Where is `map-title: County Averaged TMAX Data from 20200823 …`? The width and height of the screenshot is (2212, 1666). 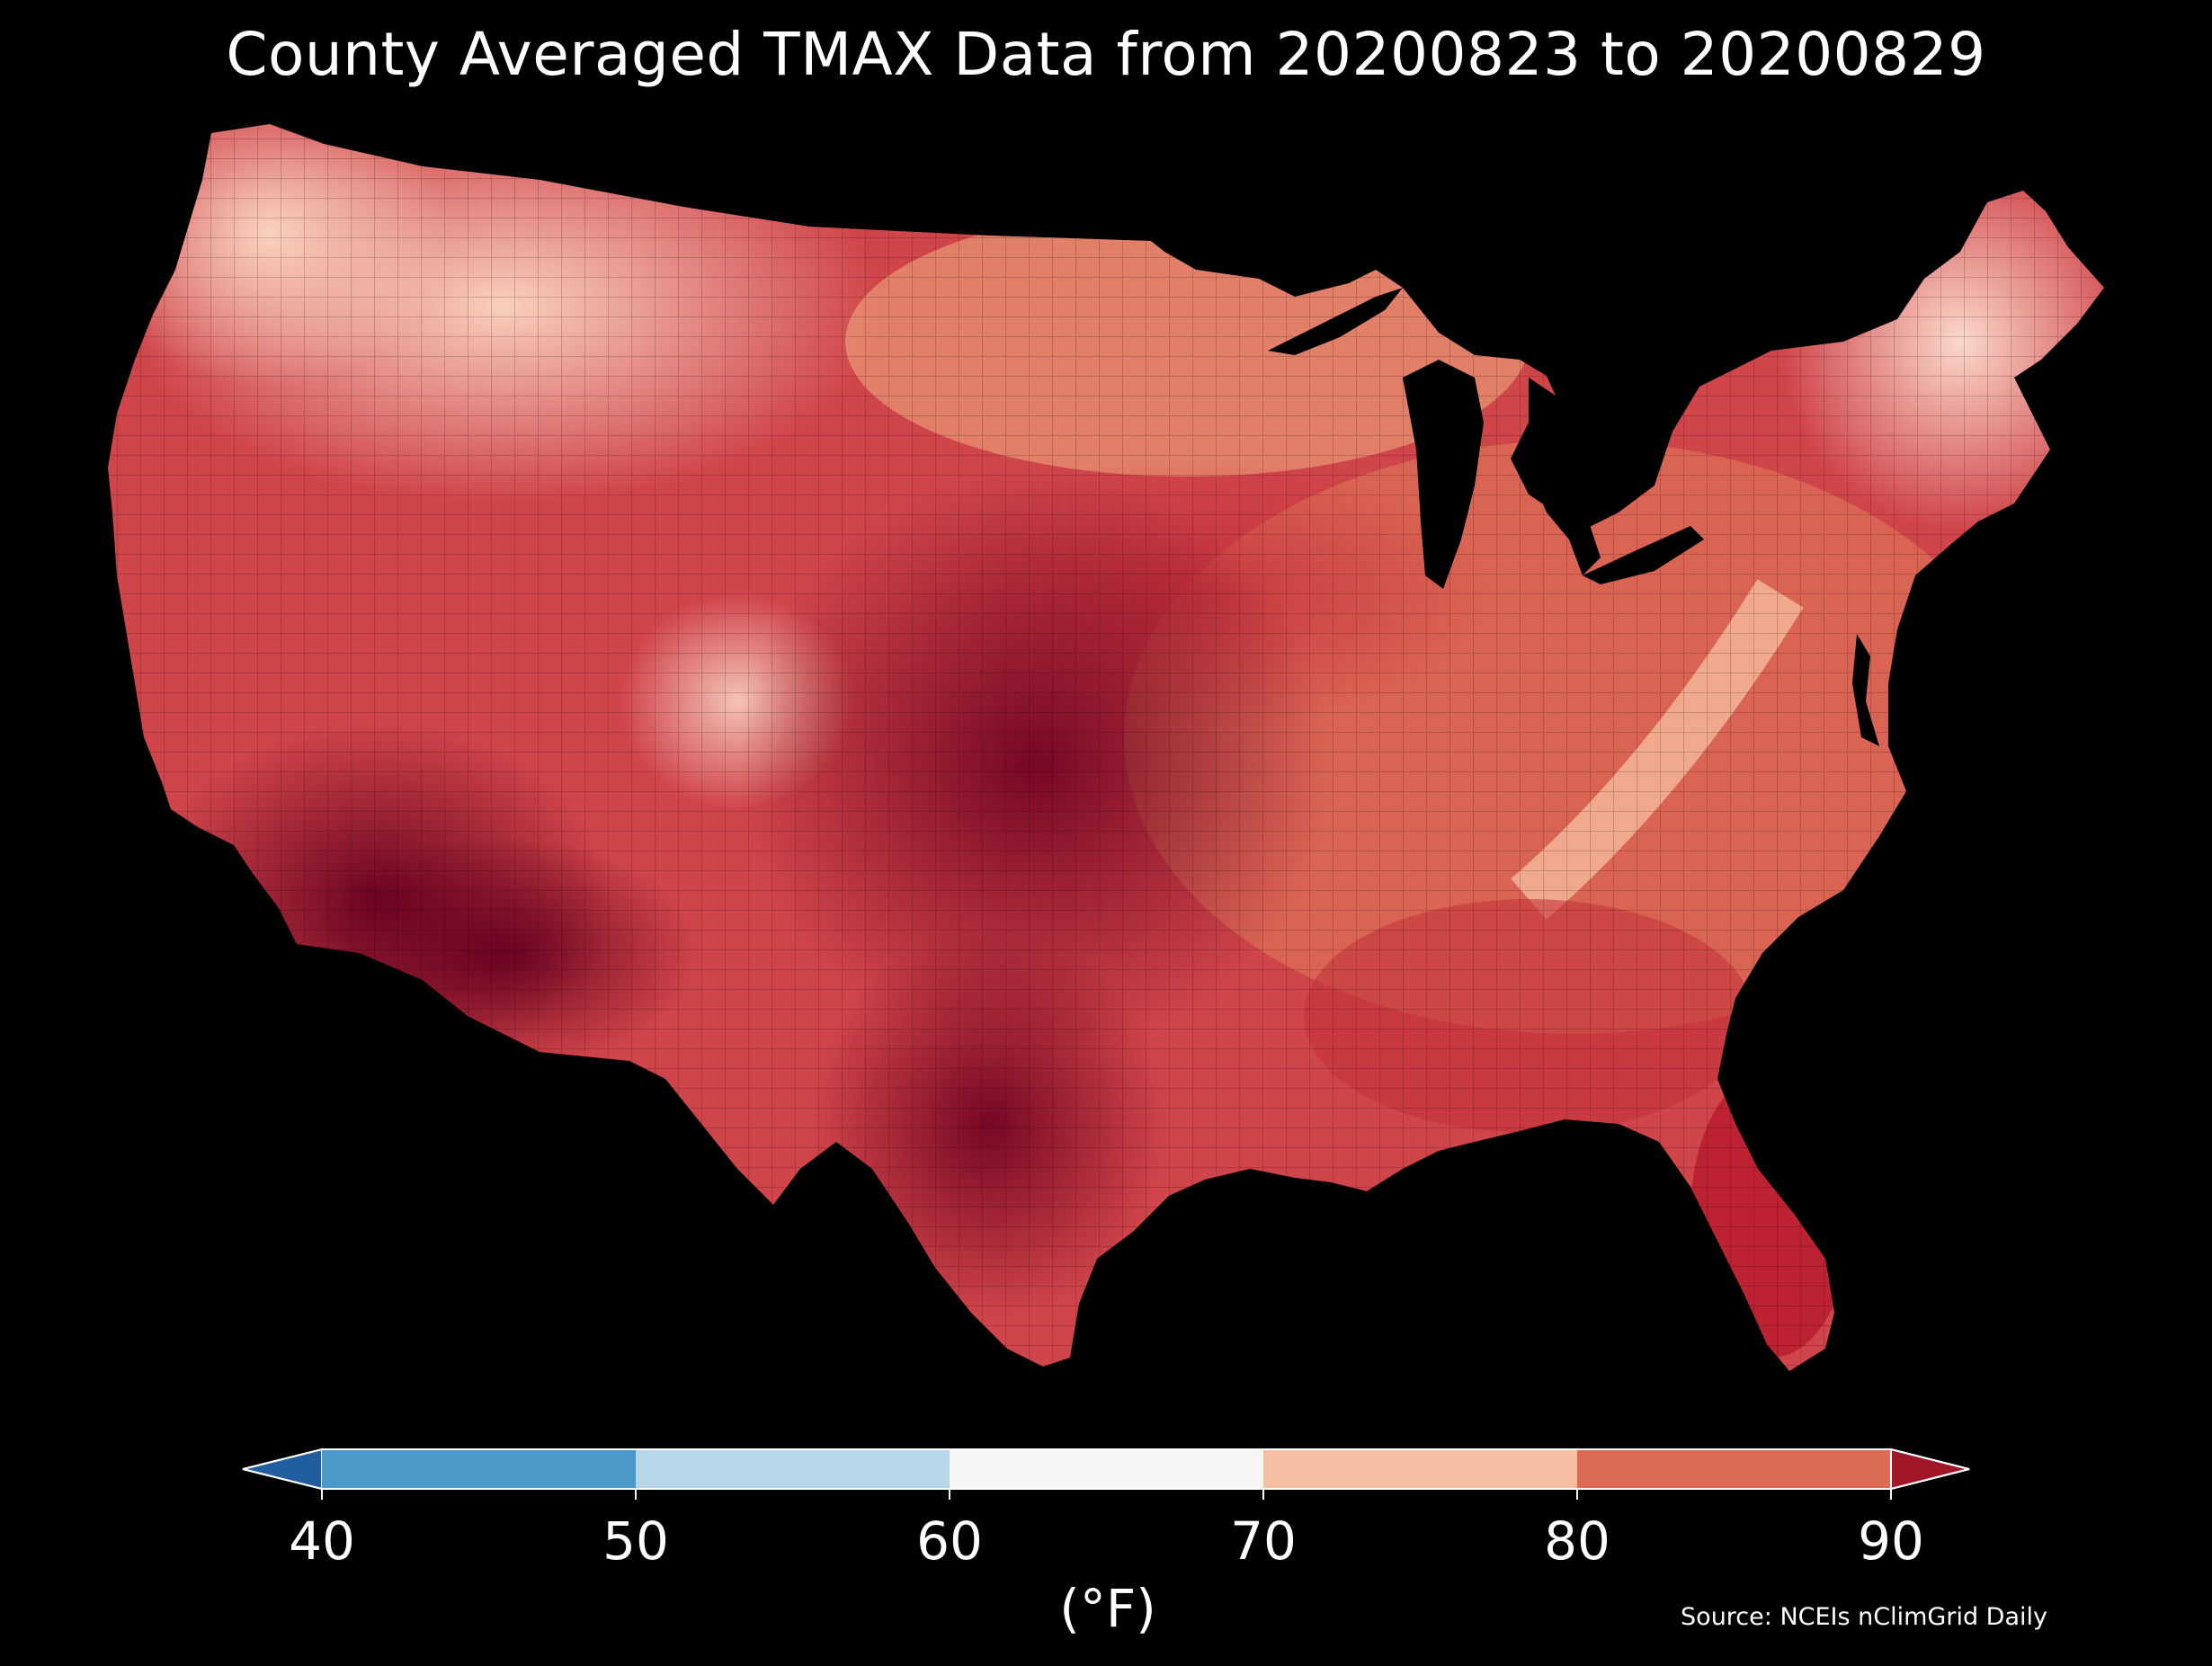
map-title: County Averaged TMAX Data from 20200823 … is located at coordinates (1106, 55).